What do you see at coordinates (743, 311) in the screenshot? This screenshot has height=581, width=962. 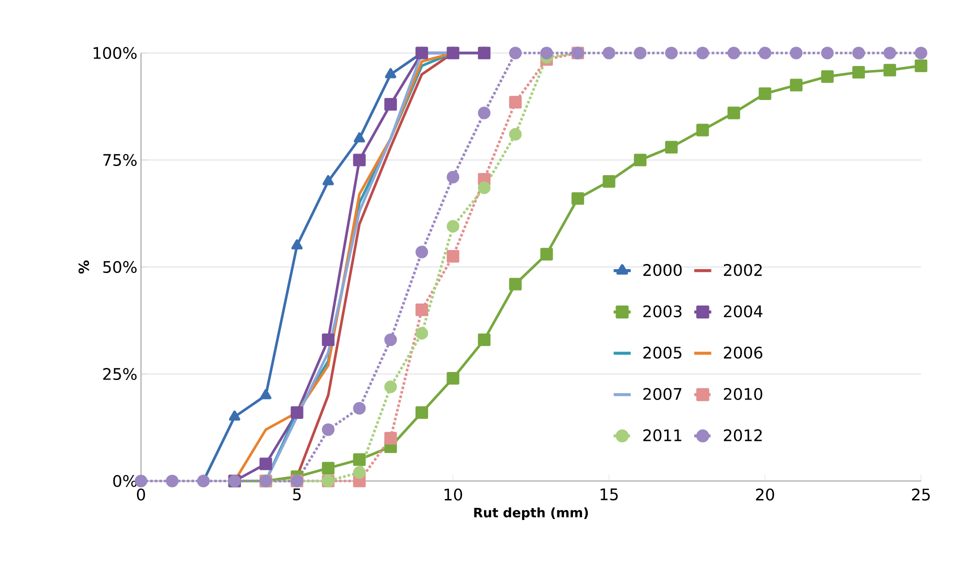 I see `legend-label: 2004` at bounding box center [743, 311].